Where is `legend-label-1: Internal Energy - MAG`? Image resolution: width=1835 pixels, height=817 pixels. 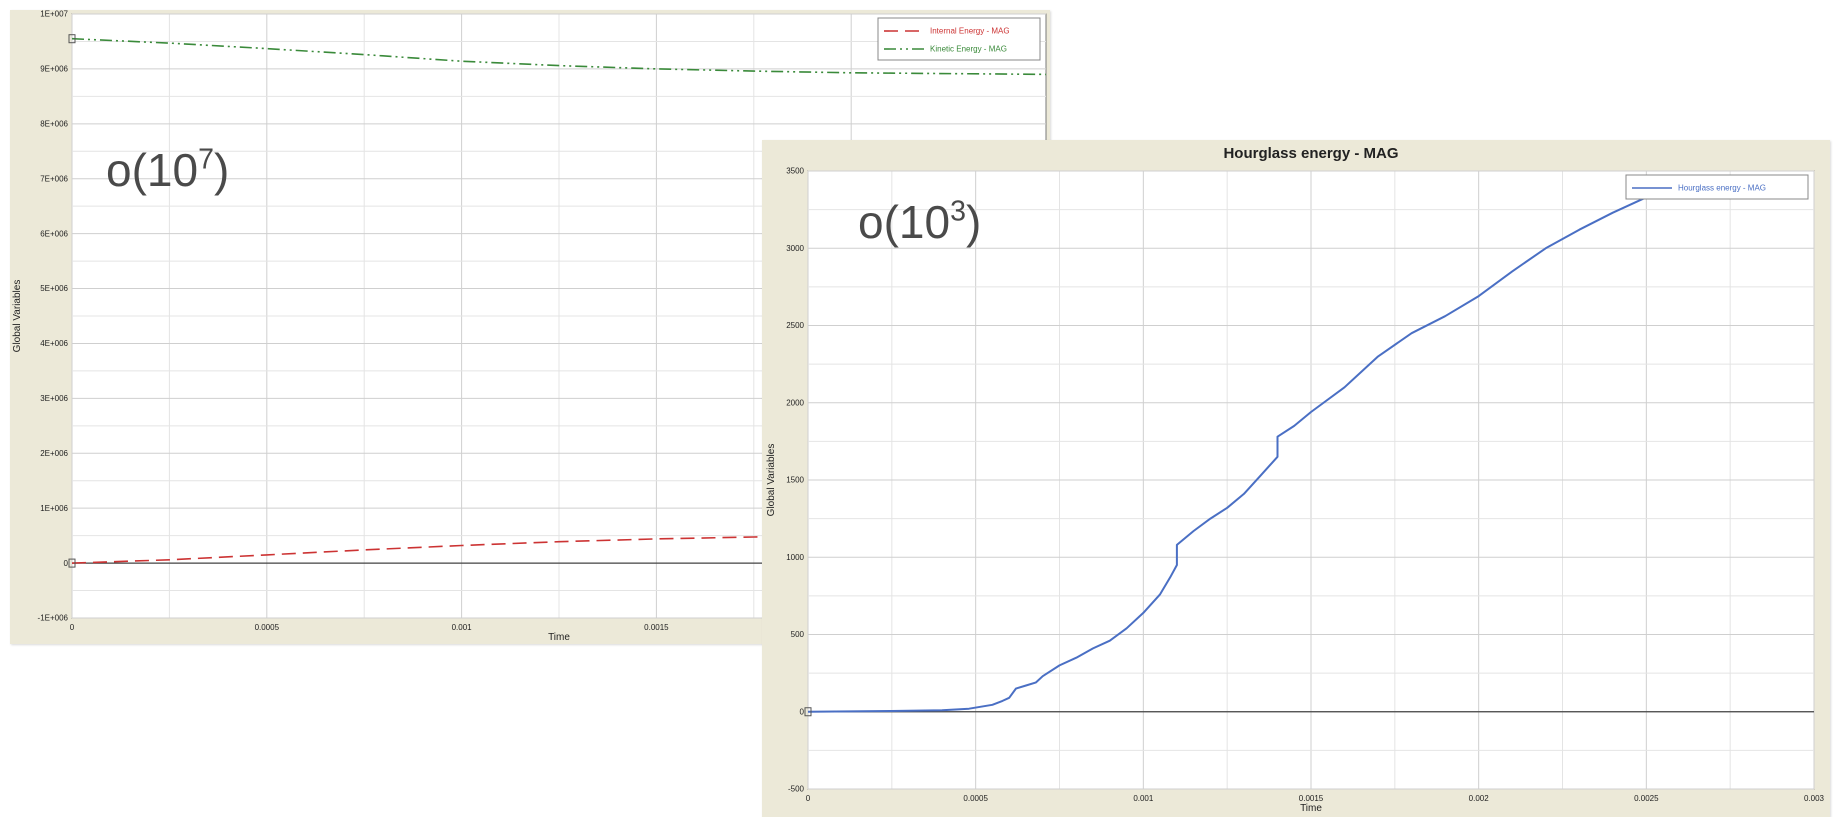
legend-label-1: Internal Energy - MAG is located at coordinates (970, 31).